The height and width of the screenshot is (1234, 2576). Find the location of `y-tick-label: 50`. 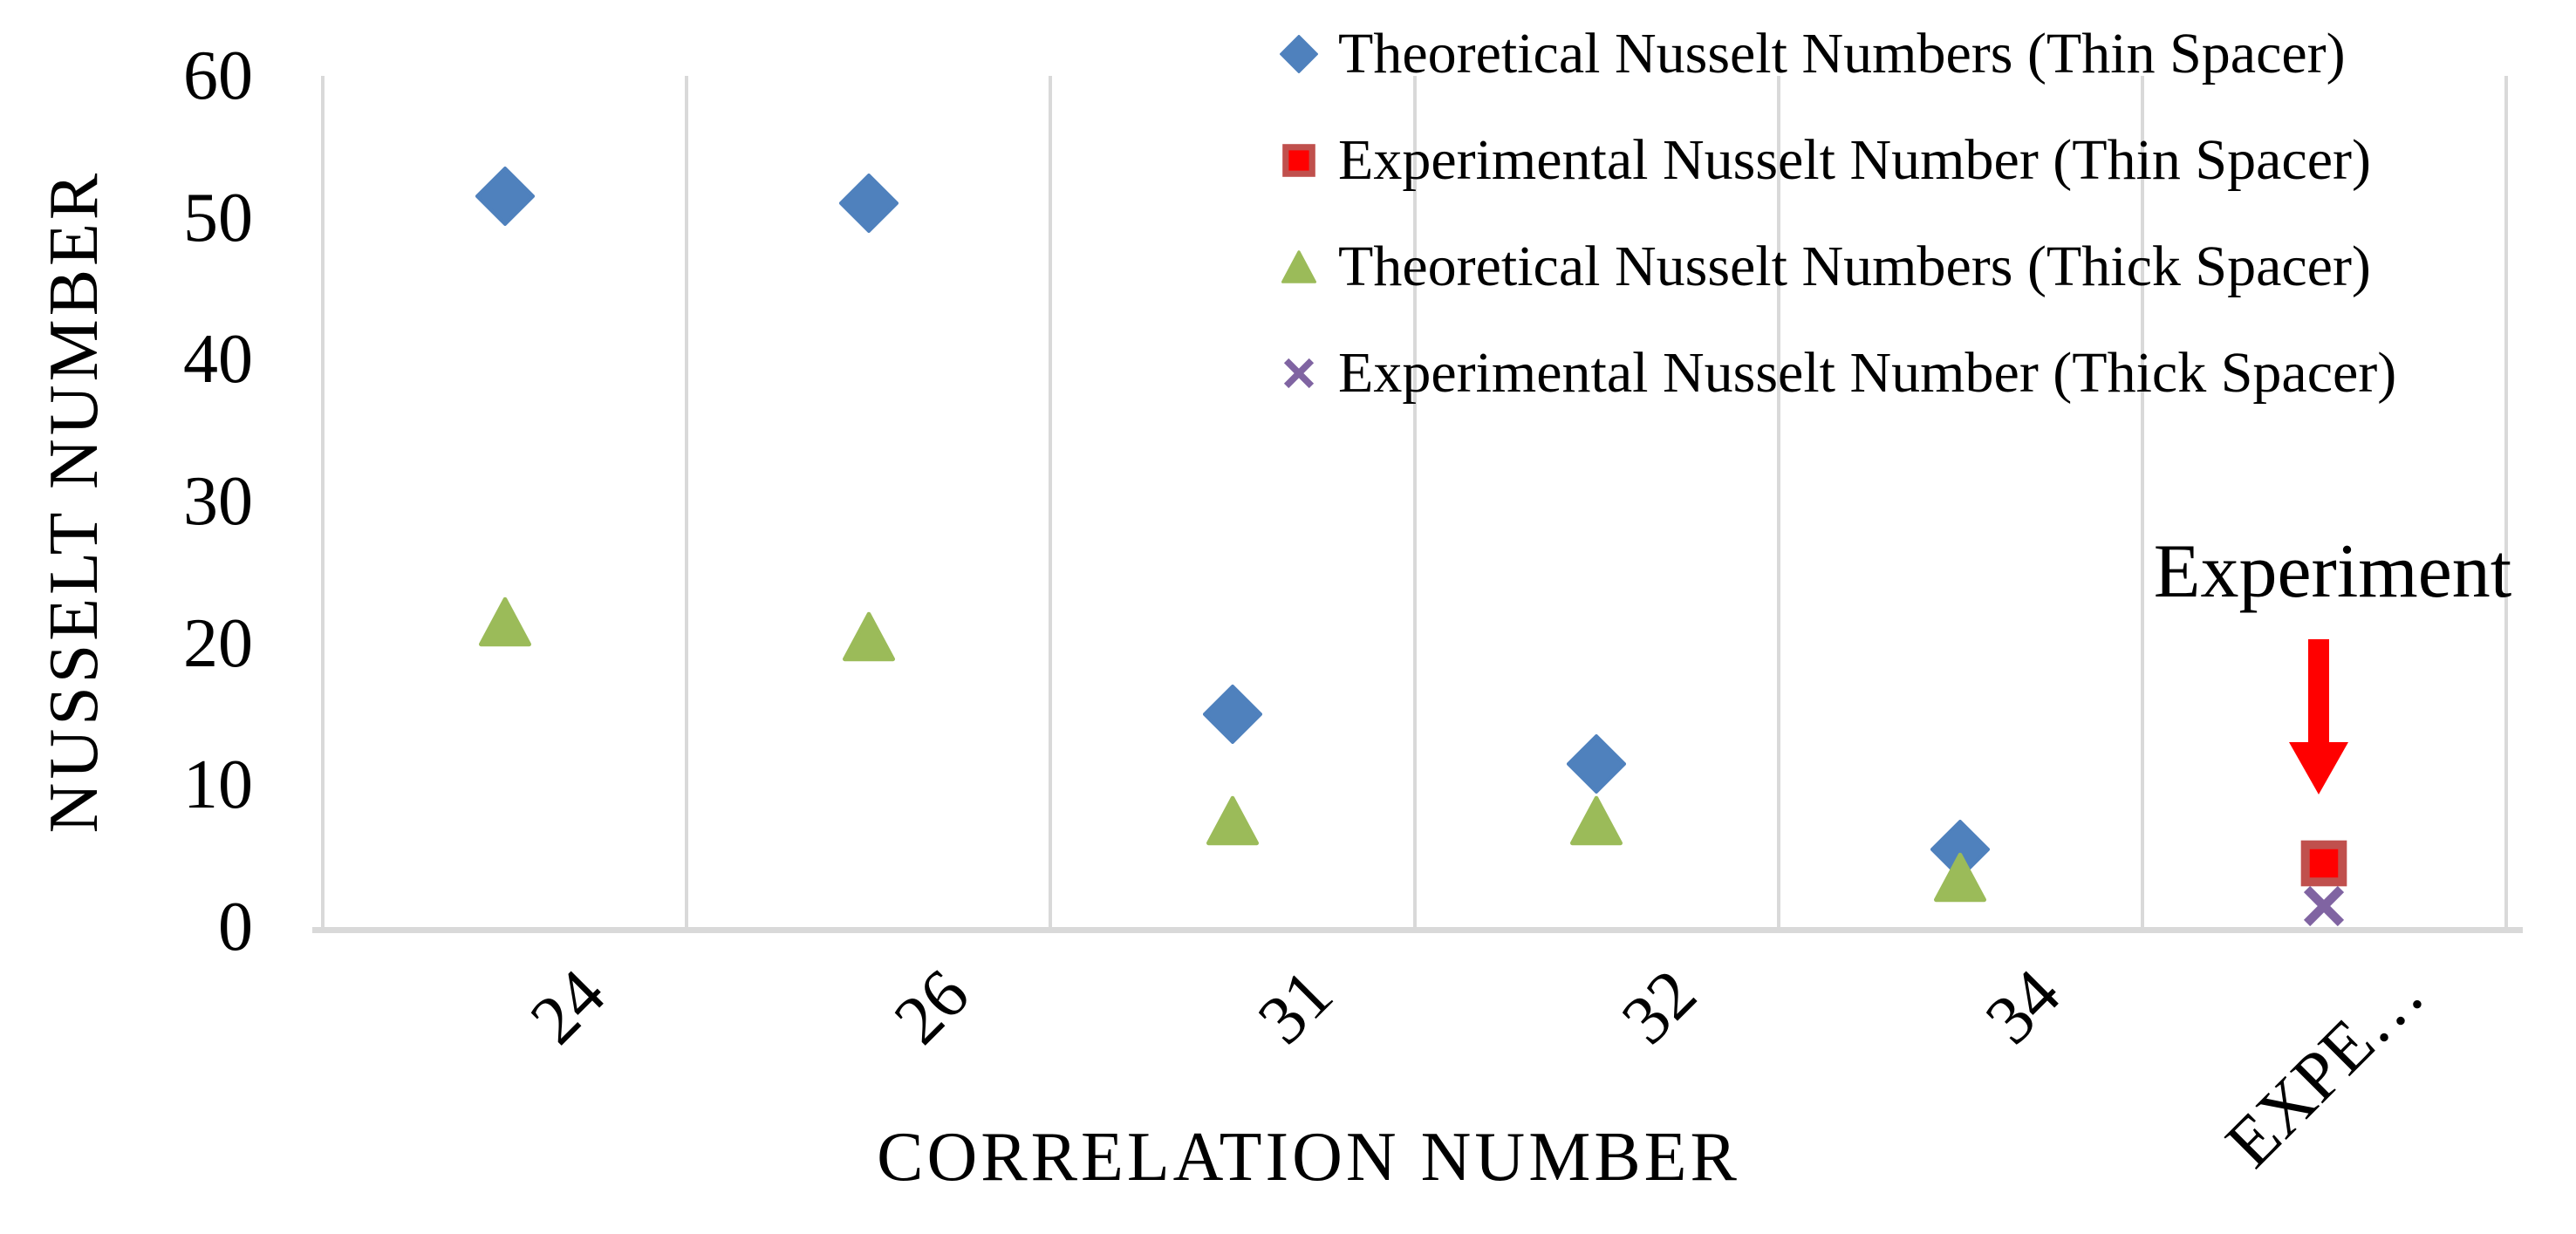

y-tick-label: 50 is located at coordinates (218, 217).